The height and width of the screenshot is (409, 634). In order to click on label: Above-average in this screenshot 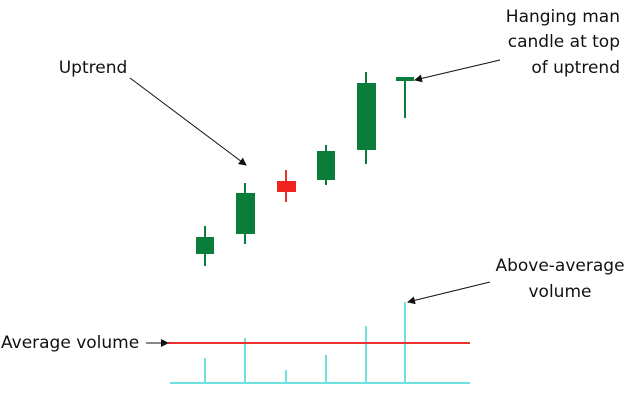, I will do `click(559, 266)`.